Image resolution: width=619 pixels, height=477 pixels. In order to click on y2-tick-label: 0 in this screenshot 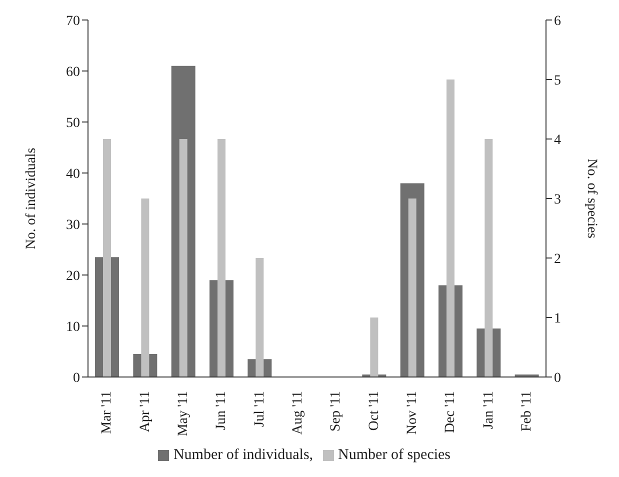, I will do `click(557, 378)`.